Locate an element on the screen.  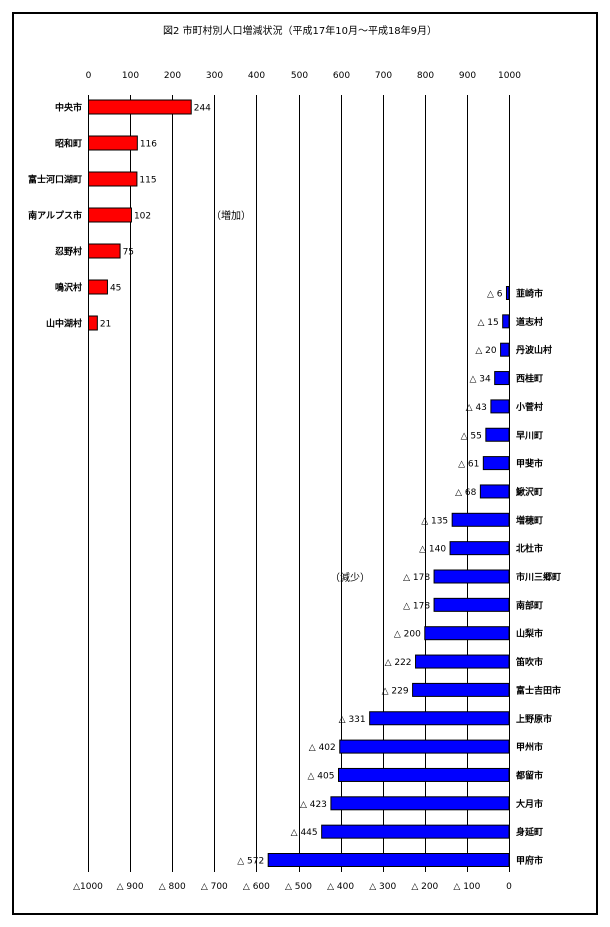
increase-category-label: 忍野村 is located at coordinates (68, 252).